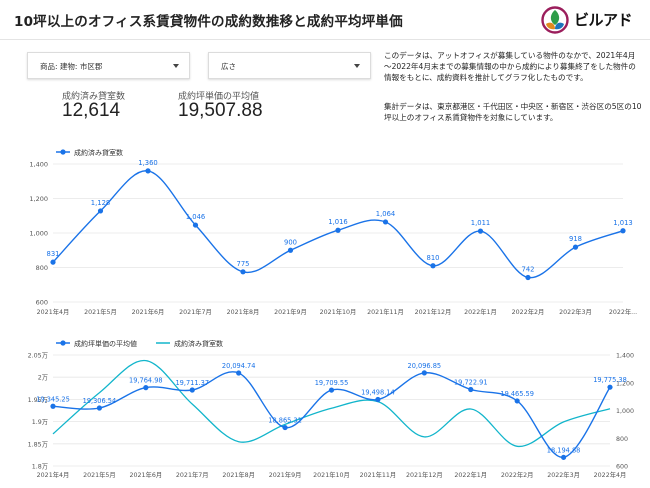  What do you see at coordinates (195, 217) in the screenshot?
I see `data-label: 1,046` at bounding box center [195, 217].